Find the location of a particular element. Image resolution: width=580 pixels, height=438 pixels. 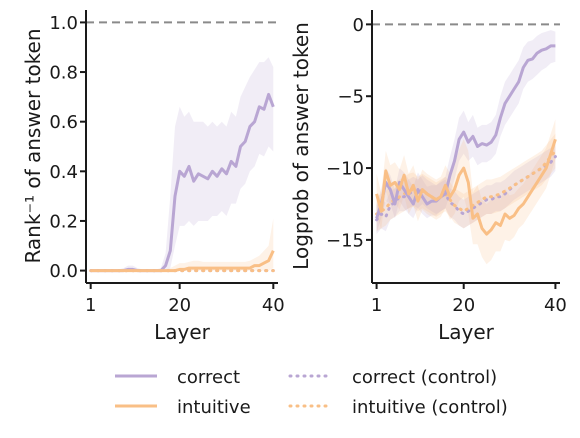

series-line-correct is located at coordinates (465, 131).